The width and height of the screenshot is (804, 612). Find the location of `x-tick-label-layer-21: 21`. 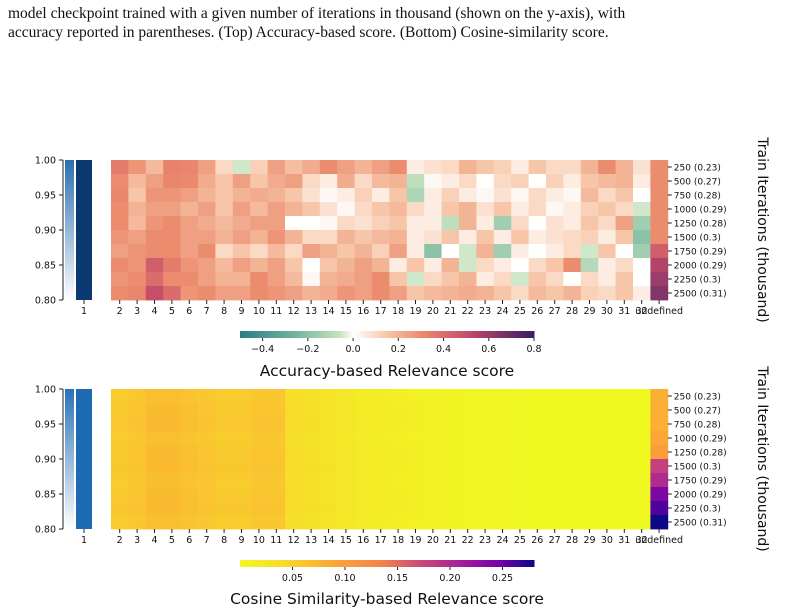

x-tick-label-layer-21: 21 is located at coordinates (450, 540).